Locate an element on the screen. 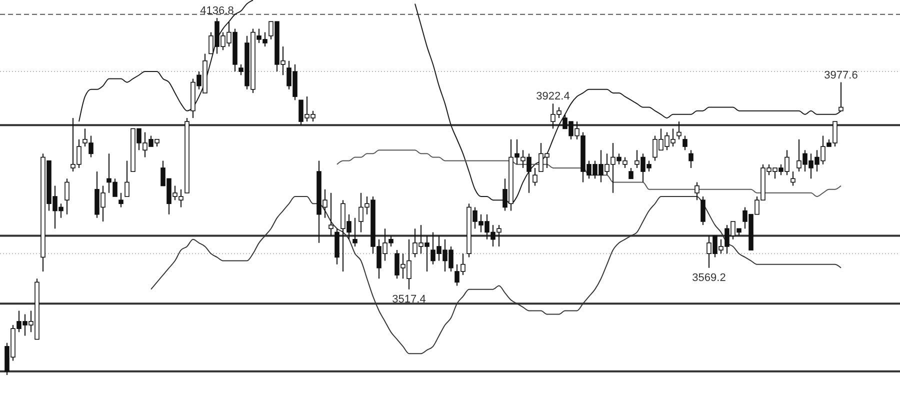 The width and height of the screenshot is (900, 402). annotation: 3569.2 is located at coordinates (709, 278).